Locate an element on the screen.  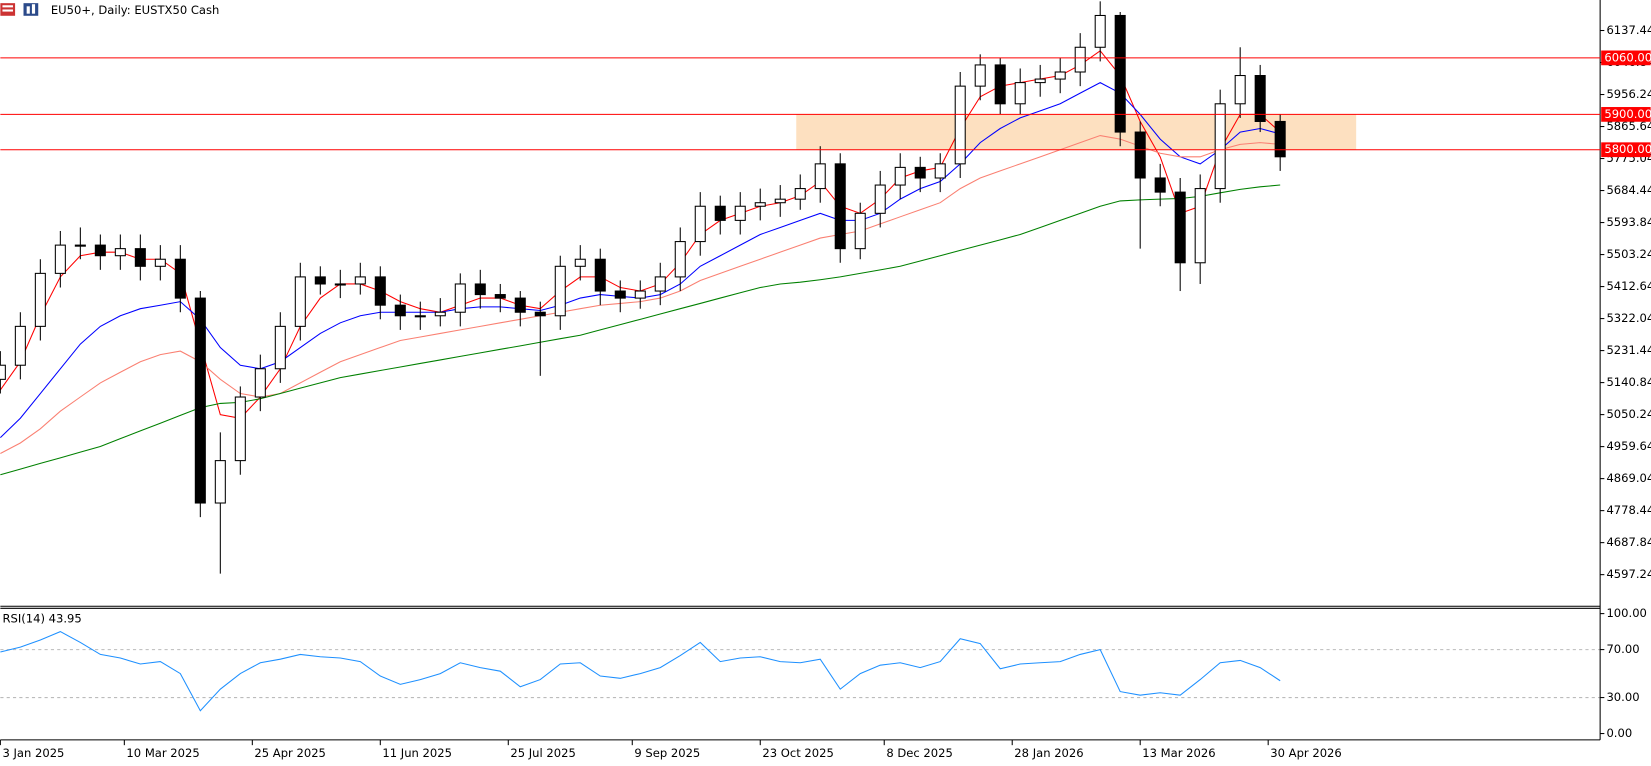
y-tick-label: 5231.44 is located at coordinates (1628, 350).